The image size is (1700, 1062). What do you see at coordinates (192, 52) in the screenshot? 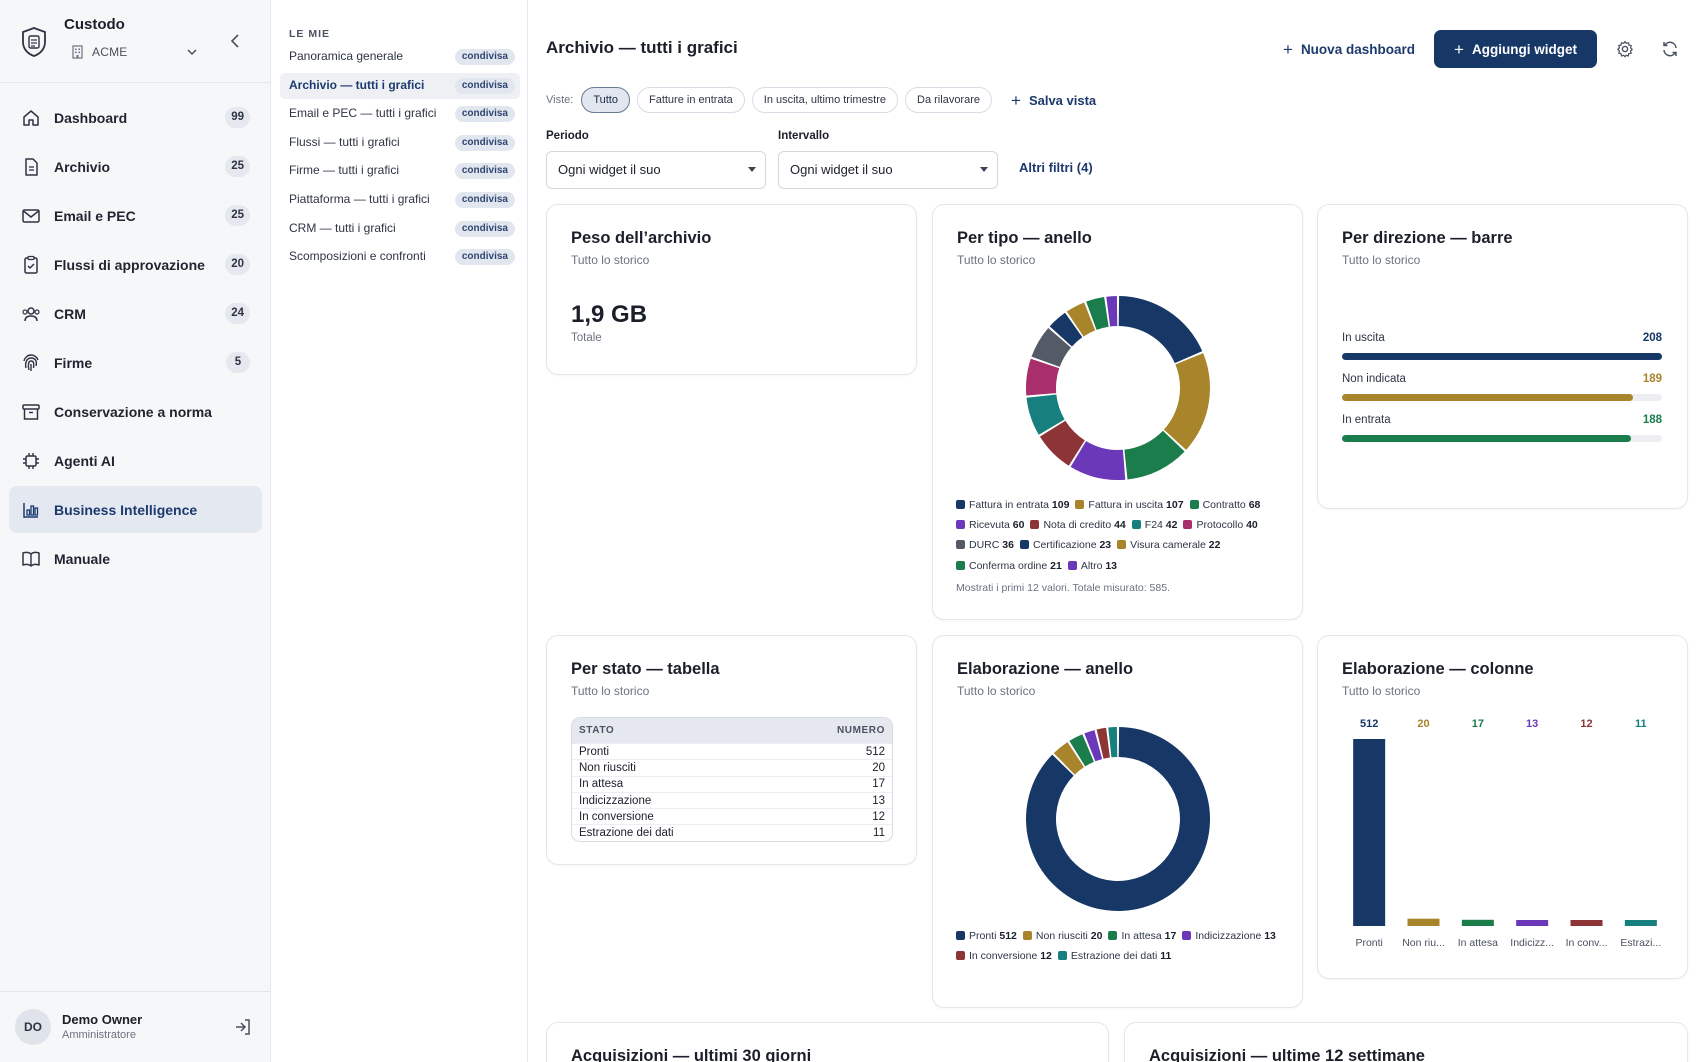
I see `chevron-down-icon` at bounding box center [192, 52].